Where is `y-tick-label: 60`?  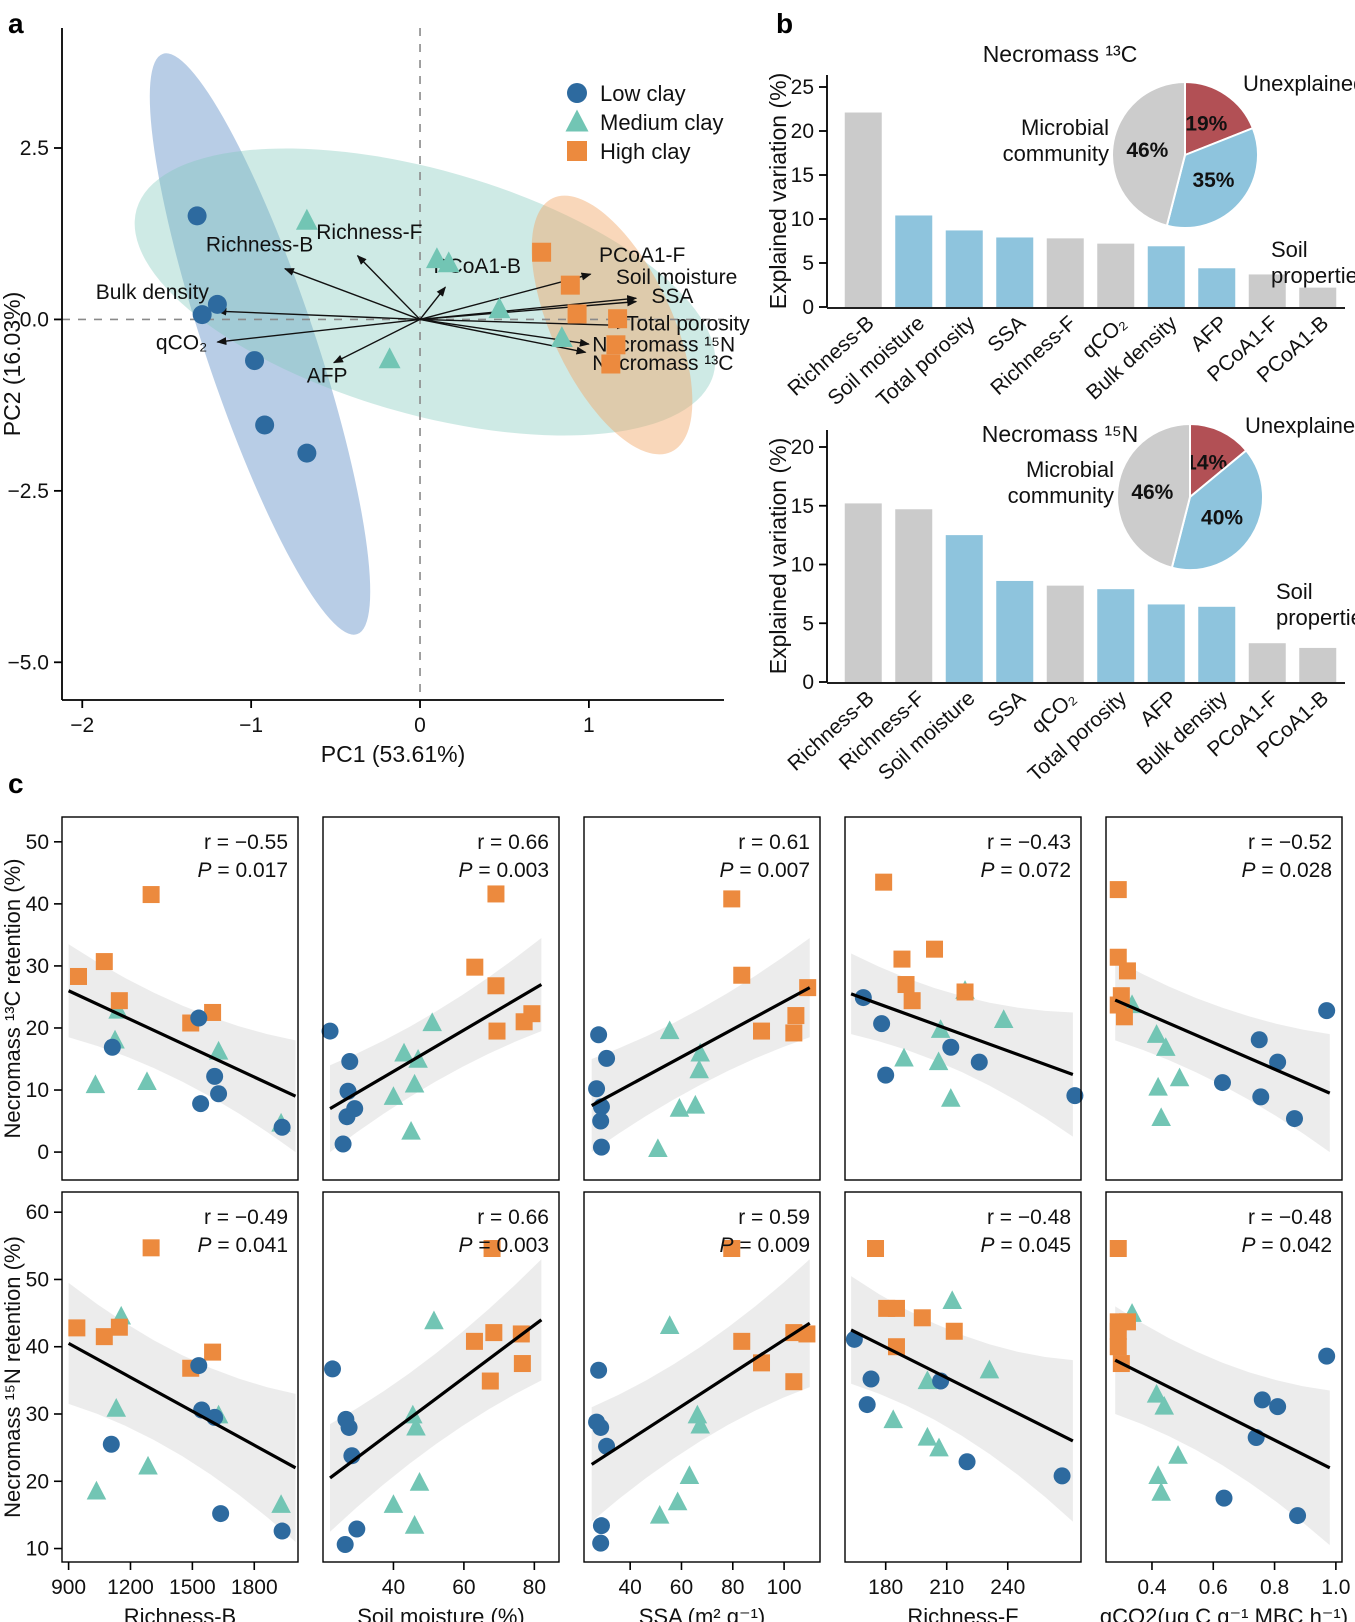 y-tick-label: 60 is located at coordinates (37, 1212).